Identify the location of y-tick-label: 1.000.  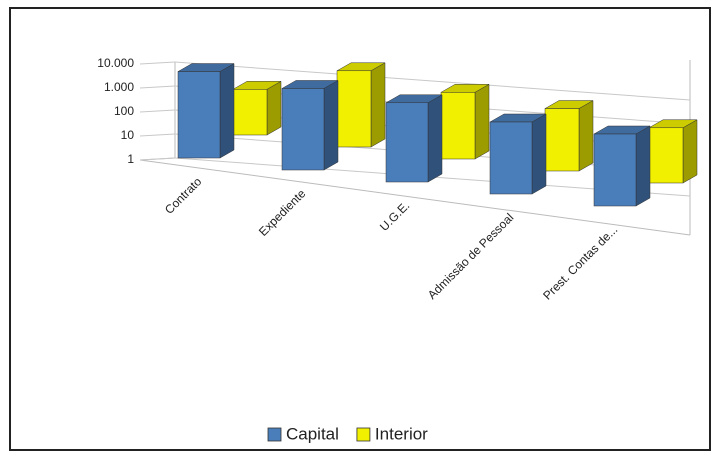
(119, 87).